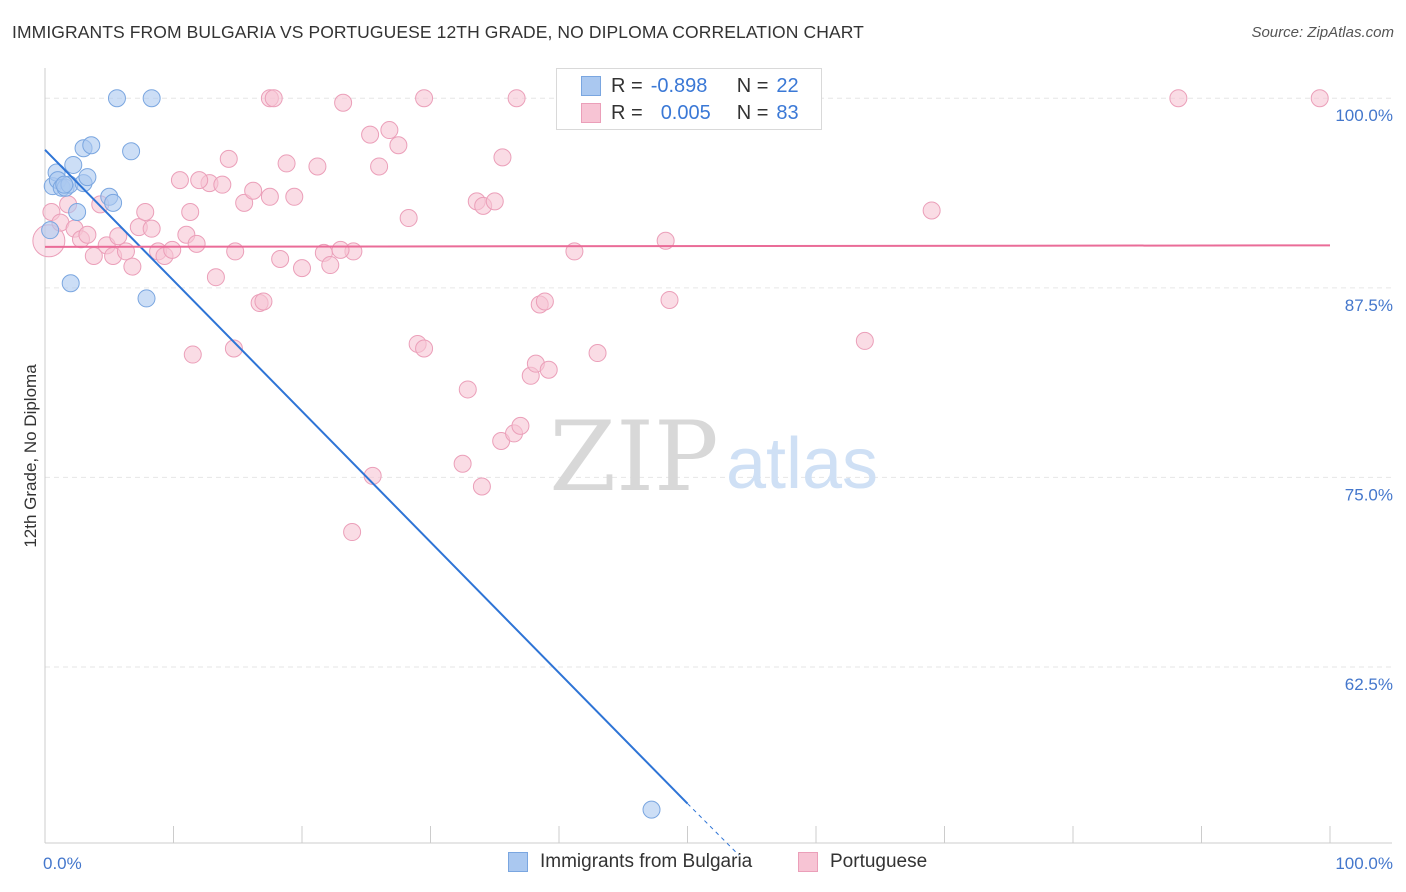 Image resolution: width=1406 pixels, height=892 pixels. I want to click on y-tick-label: 62.5%, so click(1369, 684).